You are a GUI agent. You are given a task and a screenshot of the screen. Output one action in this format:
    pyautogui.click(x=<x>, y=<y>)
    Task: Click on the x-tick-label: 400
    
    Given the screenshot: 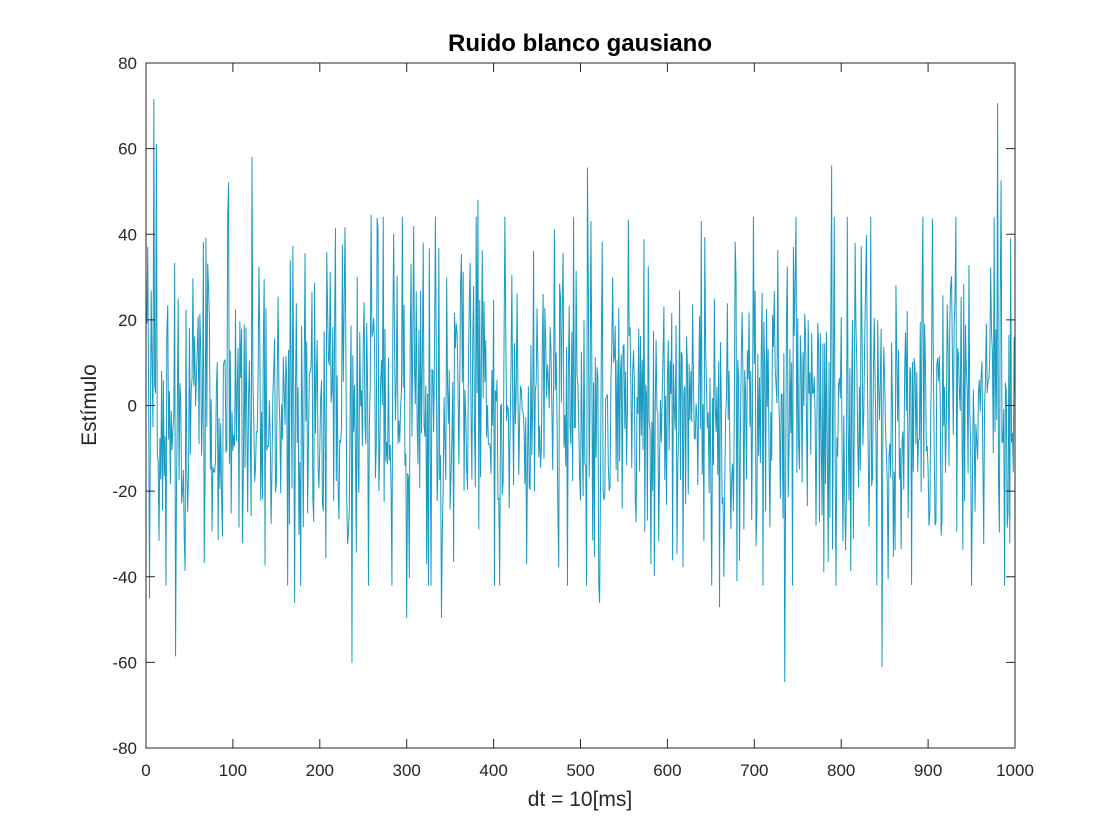 What is the action you would take?
    pyautogui.click(x=493, y=770)
    